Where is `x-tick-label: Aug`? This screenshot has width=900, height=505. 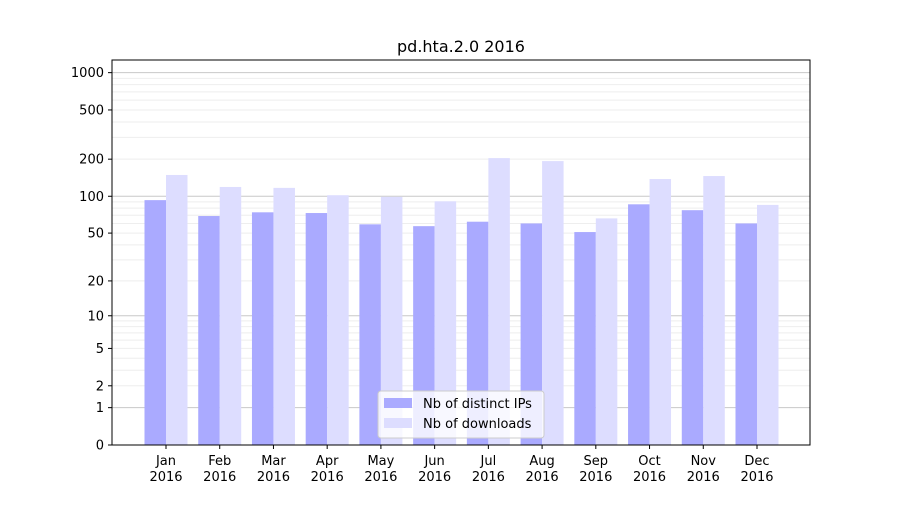 x-tick-label: Aug is located at coordinates (541, 461).